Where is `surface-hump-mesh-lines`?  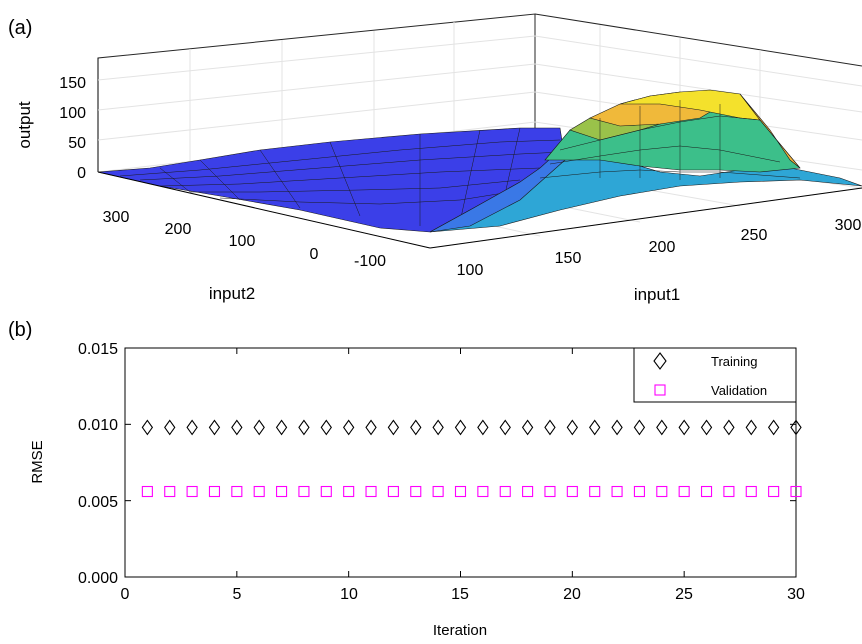 surface-hump-mesh-lines is located at coordinates (670, 140).